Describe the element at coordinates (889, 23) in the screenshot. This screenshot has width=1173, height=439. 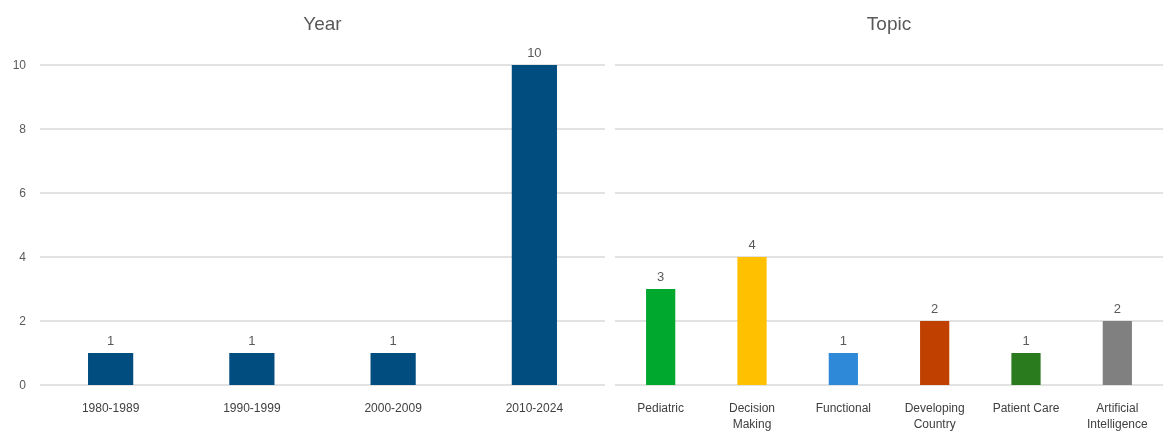
I see `chart-title: Topic` at that location.